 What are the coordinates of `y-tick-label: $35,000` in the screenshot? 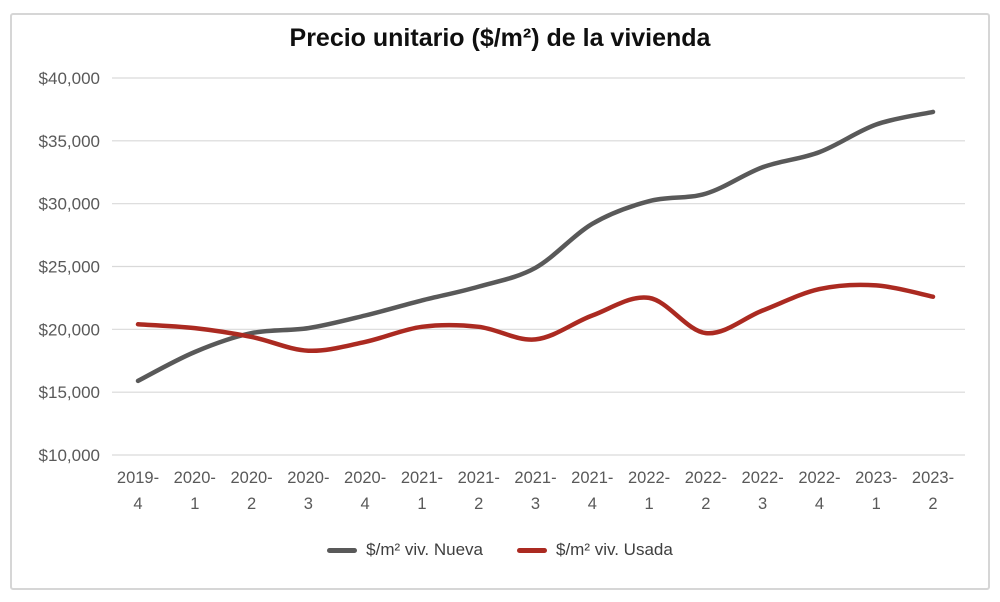 It's located at (69, 141).